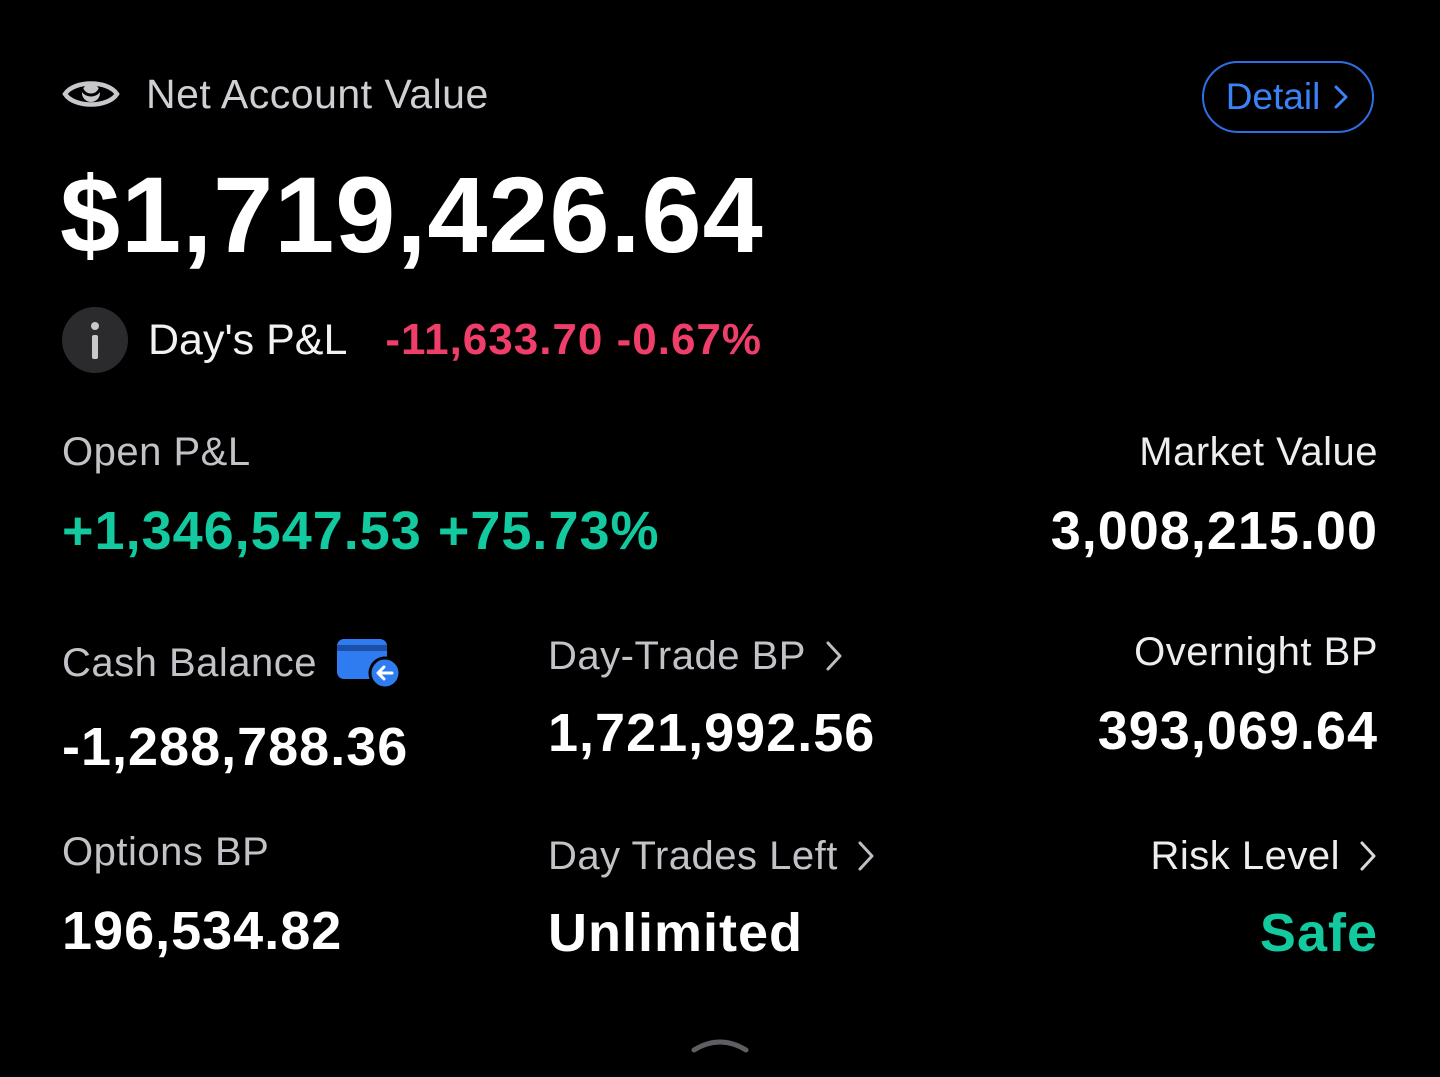  Describe the element at coordinates (1258, 452) in the screenshot. I see `market-value-label: Market Value` at that location.